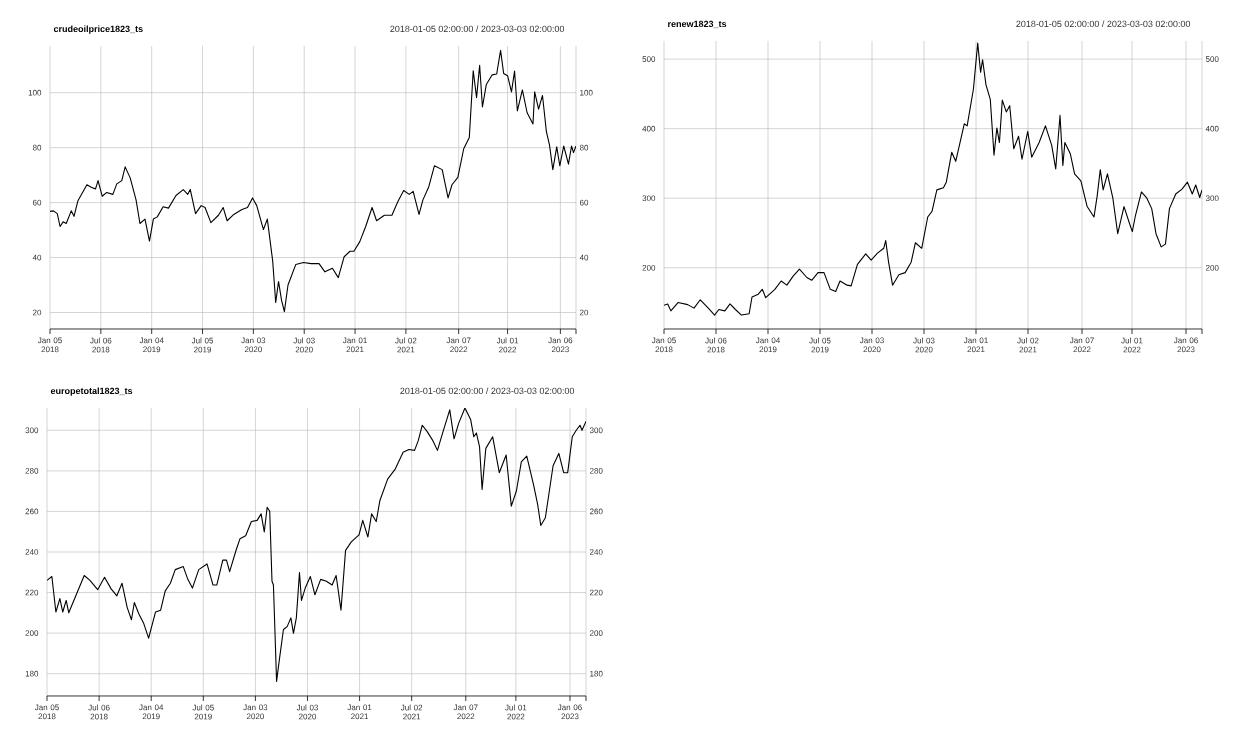  Describe the element at coordinates (596, 592) in the screenshot. I see `y2-tick-label: 220` at that location.